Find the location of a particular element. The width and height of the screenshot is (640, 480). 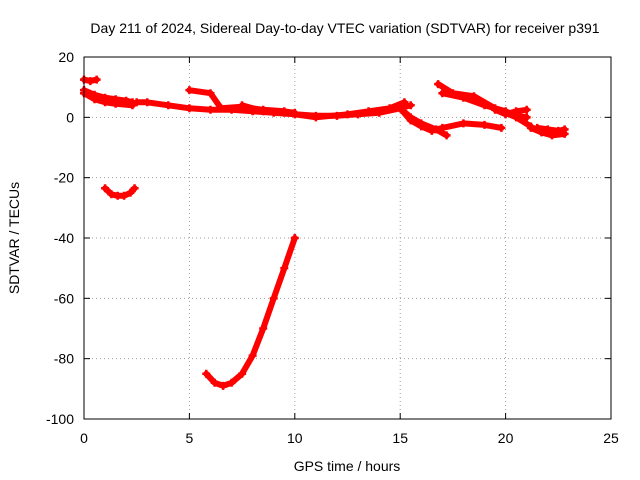

x-tick-labels: 0 5 10 15 20 25 is located at coordinates (349, 438).